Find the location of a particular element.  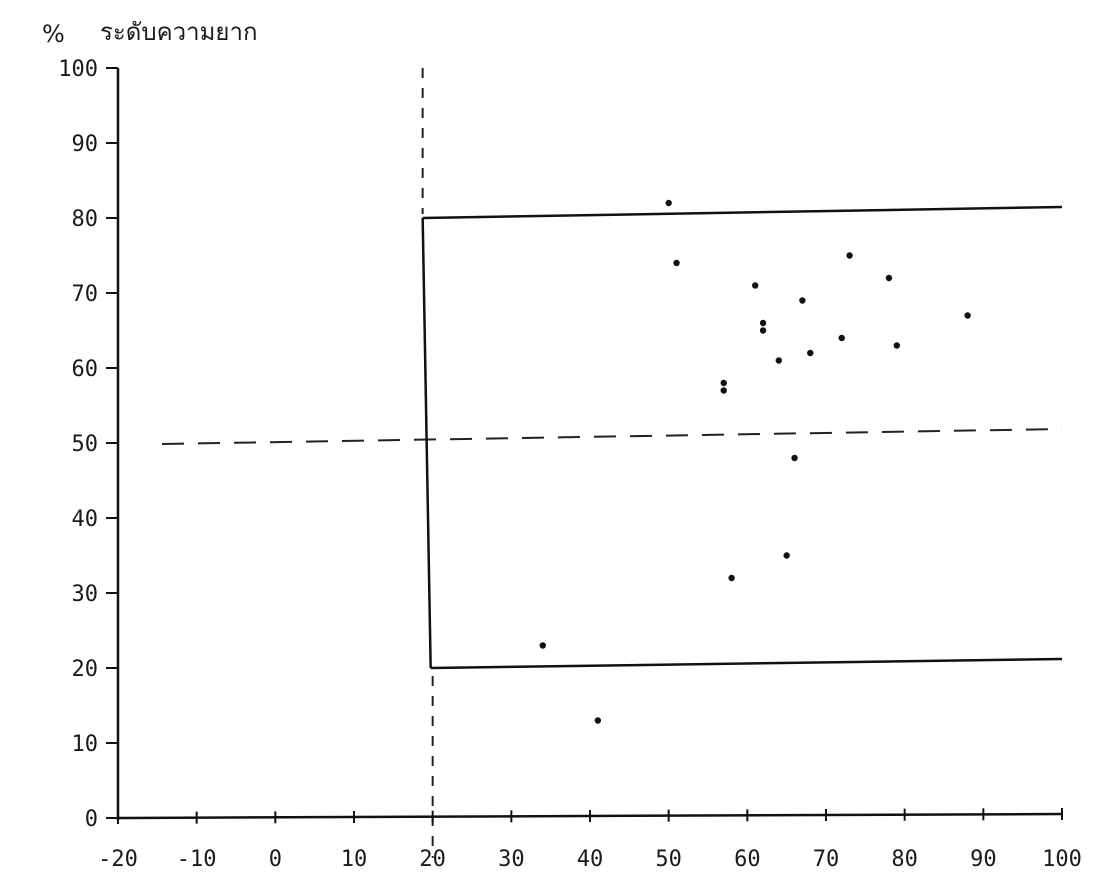

x-tick-label: 60 is located at coordinates (747, 859).